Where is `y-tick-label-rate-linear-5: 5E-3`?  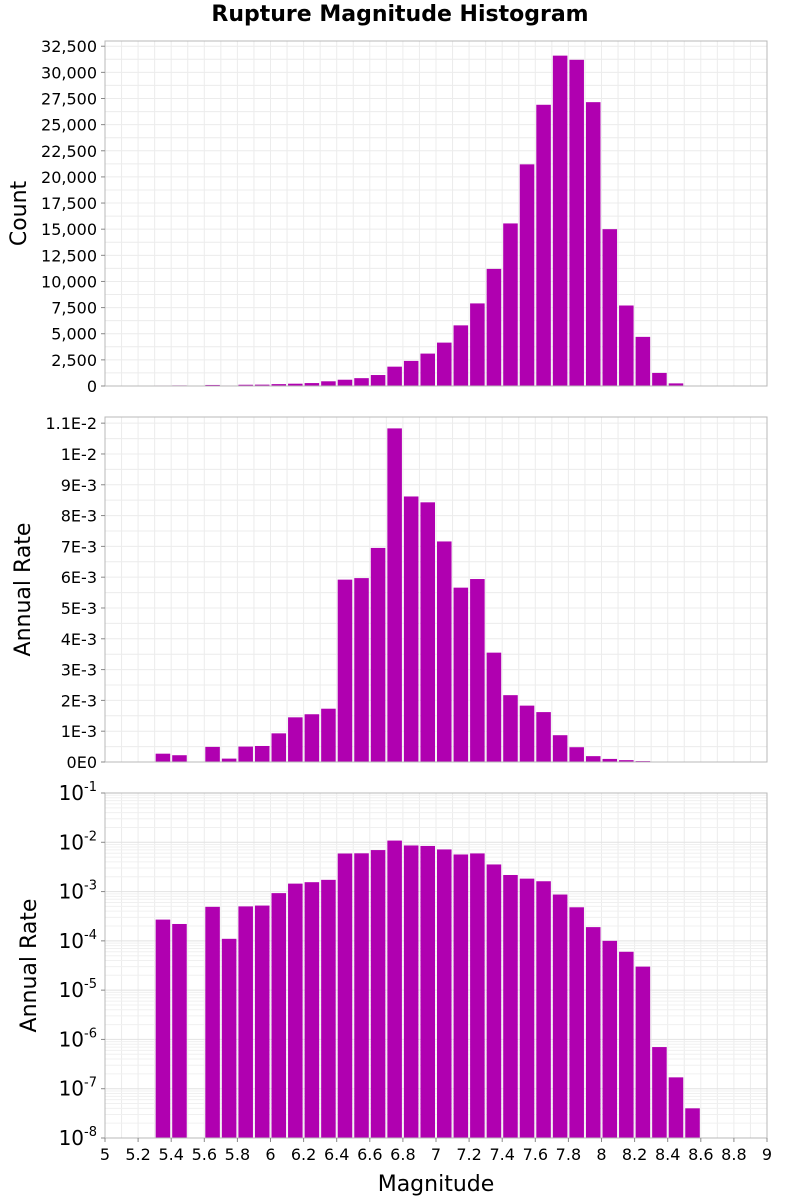 y-tick-label-rate-linear-5: 5E-3 is located at coordinates (79, 608).